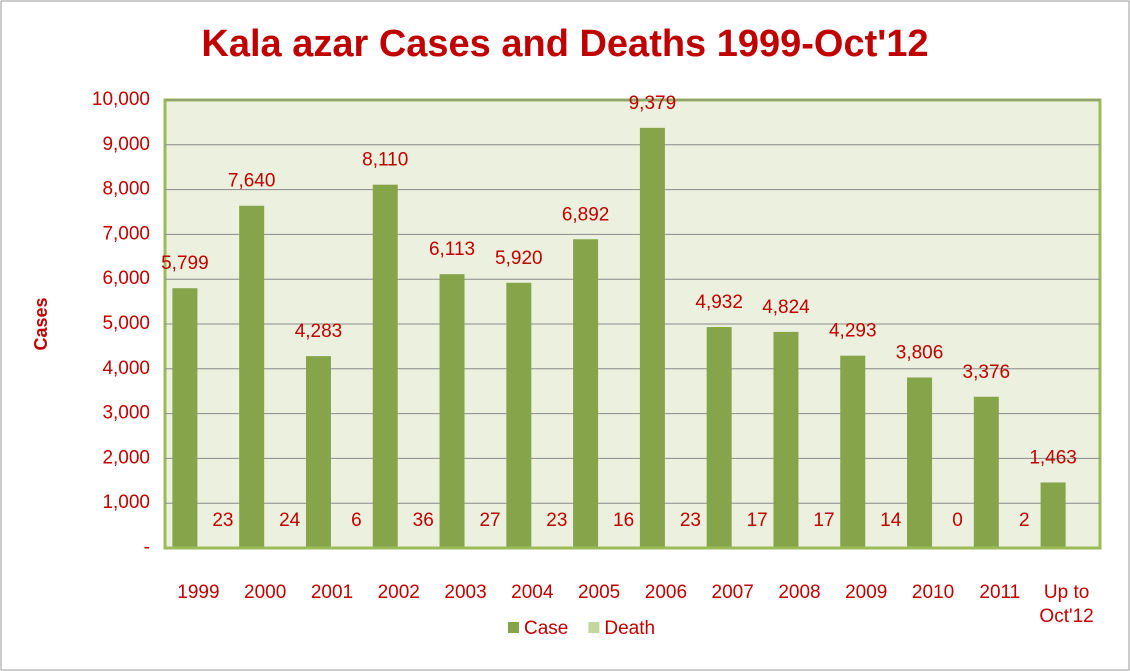  Describe the element at coordinates (599, 592) in the screenshot. I see `x-tick-label: 2005` at that location.